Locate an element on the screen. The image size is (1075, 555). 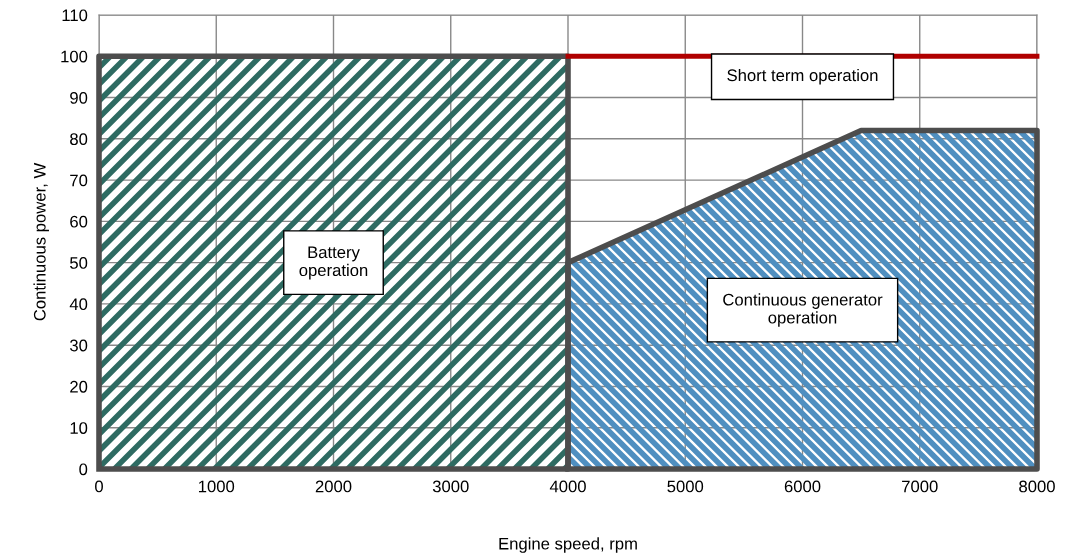
y-tick-label: 20 is located at coordinates (79, 386).